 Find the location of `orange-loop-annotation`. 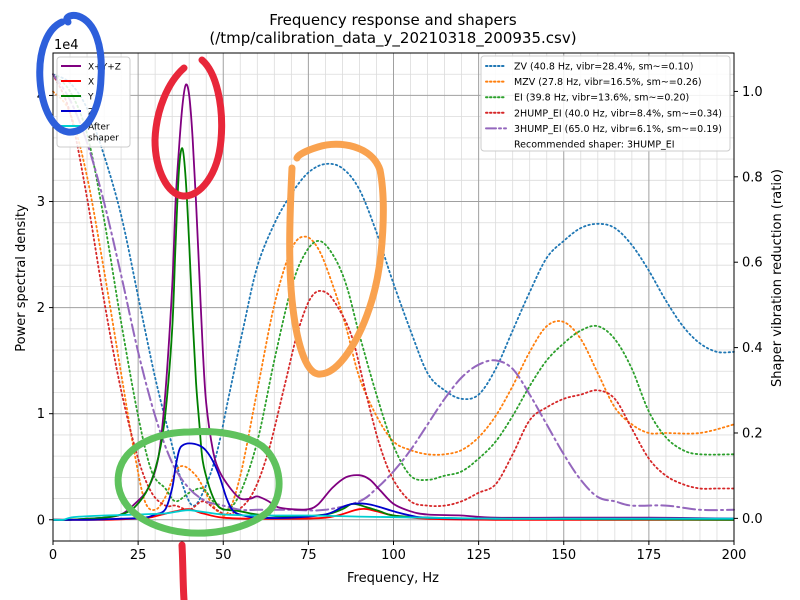

orange-loop-annotation is located at coordinates (336, 259).